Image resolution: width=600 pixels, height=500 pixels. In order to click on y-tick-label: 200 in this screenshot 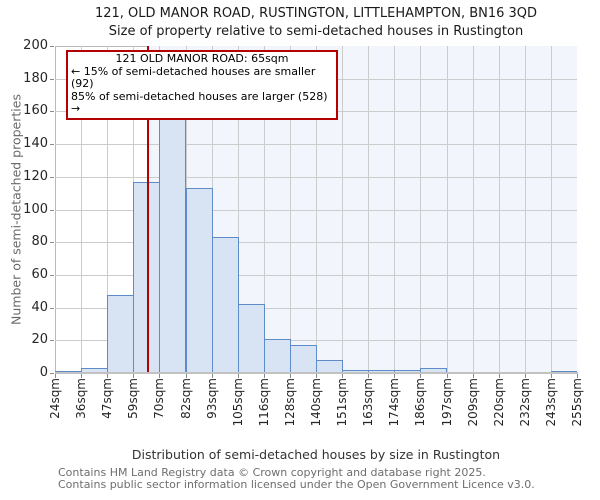, I will do `click(35, 45)`.